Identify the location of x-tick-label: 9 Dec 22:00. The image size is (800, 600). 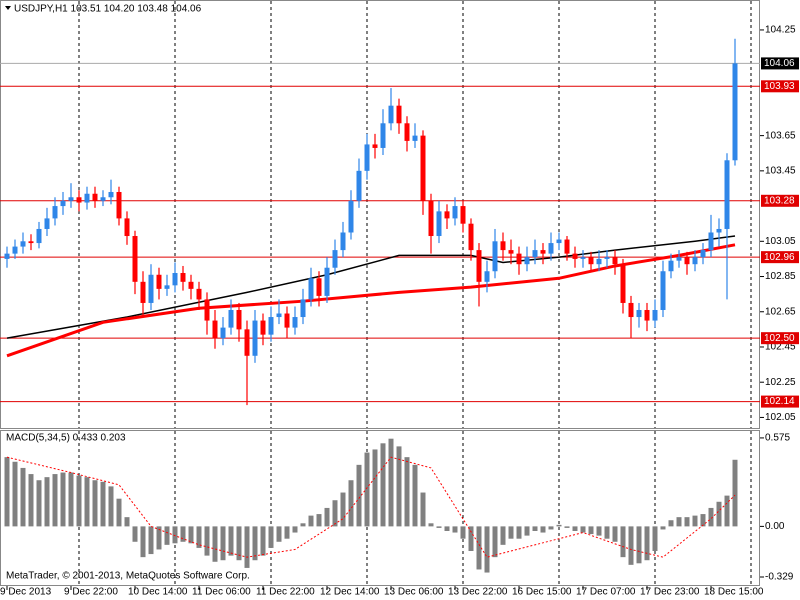
(91, 592).